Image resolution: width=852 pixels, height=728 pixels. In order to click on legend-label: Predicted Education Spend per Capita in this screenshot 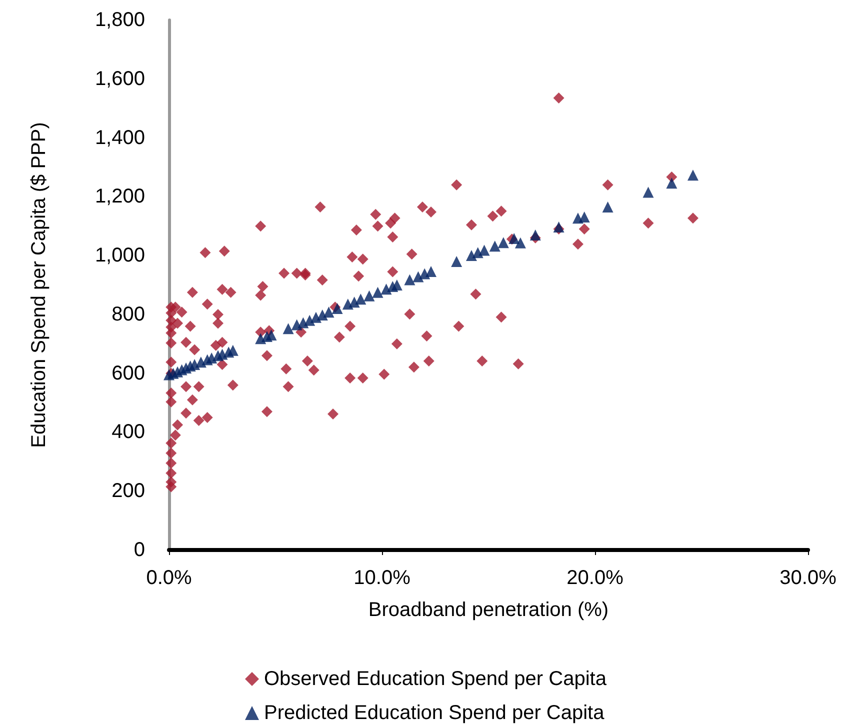, I will do `click(435, 713)`.